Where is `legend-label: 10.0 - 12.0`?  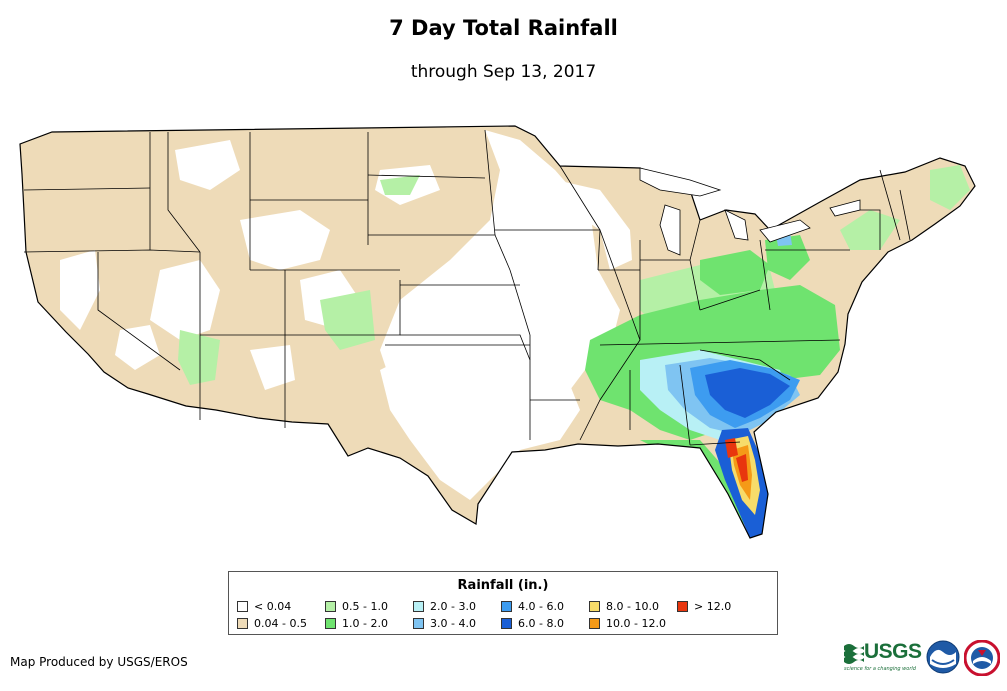
legend-label: 10.0 - 12.0 is located at coordinates (636, 623).